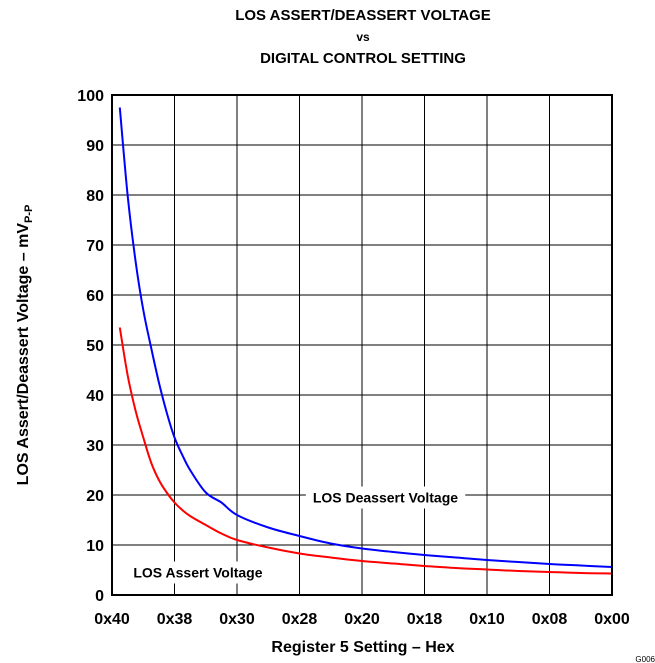  What do you see at coordinates (95, 546) in the screenshot?
I see `y-tick-label: 10` at bounding box center [95, 546].